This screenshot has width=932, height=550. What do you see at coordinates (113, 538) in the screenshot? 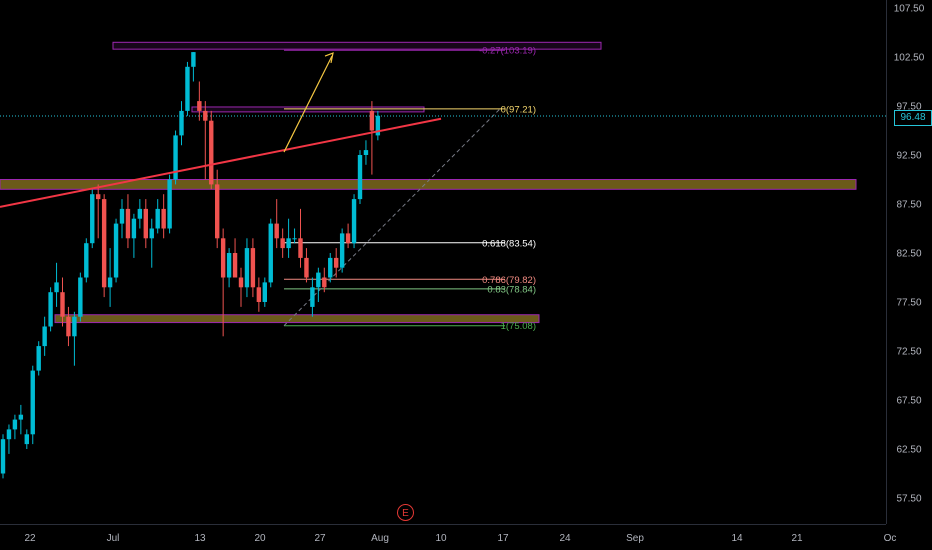
I see `x-tick-label: Jul` at bounding box center [113, 538].